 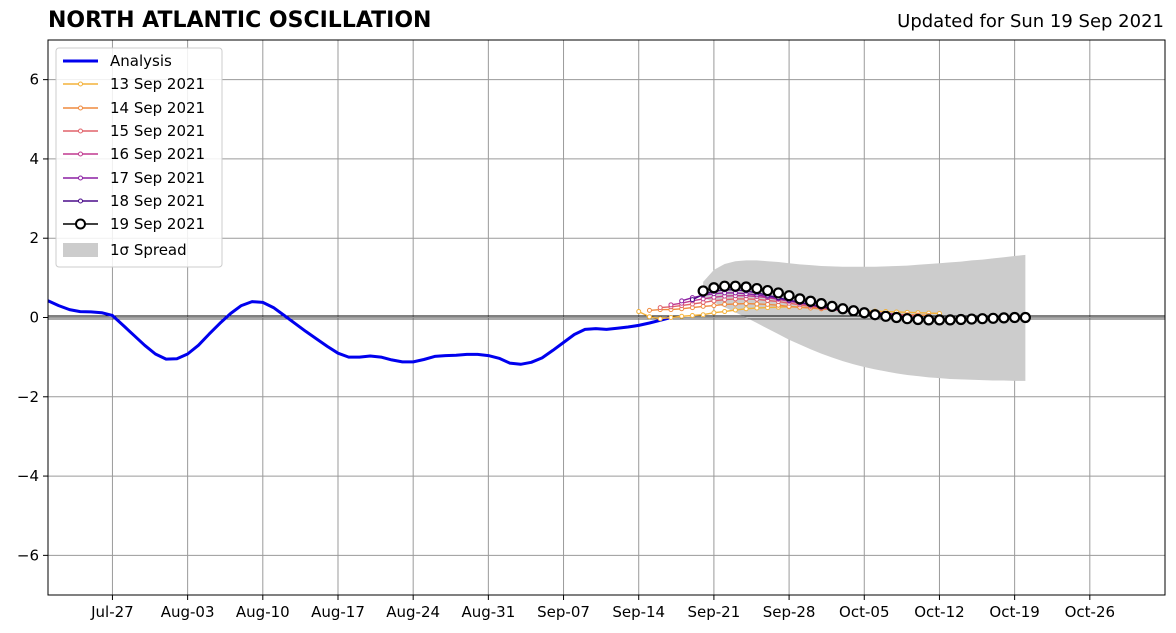 I want to click on x-tick-label: Aug-17, so click(x=338, y=612).